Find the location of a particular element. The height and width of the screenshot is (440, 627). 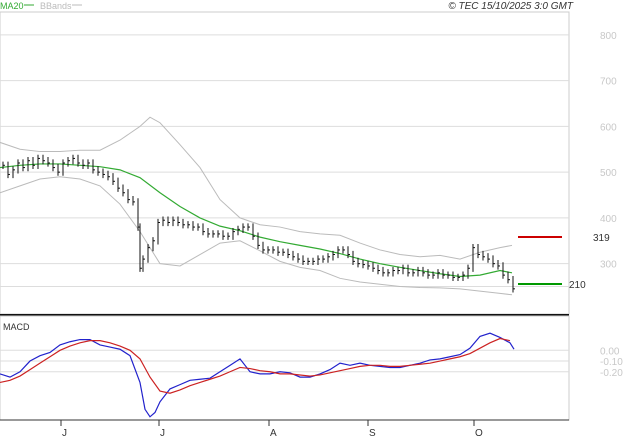

resistance-level: 319 is located at coordinates (564, 238).